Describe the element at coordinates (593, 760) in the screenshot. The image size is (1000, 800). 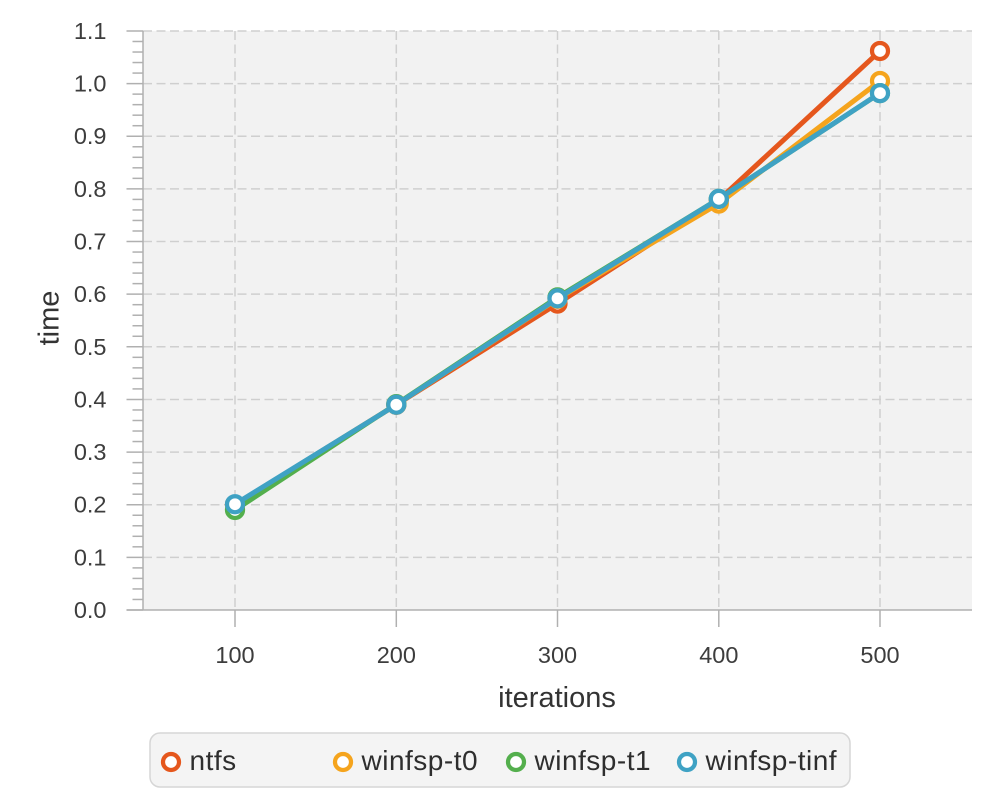
I see `svg-text: winfsp-t1` at that location.